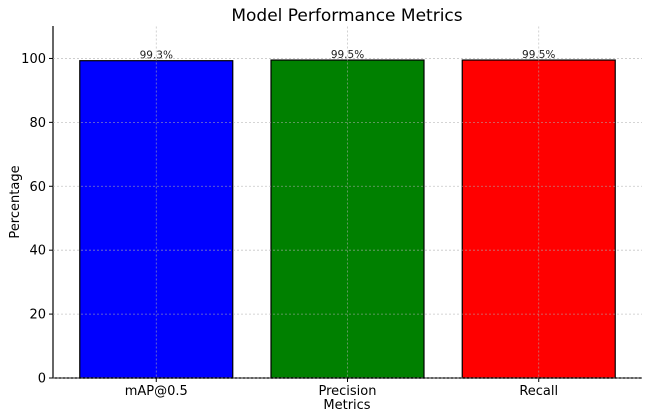  Describe the element at coordinates (37, 123) in the screenshot. I see `y-tick-label: 80` at that location.